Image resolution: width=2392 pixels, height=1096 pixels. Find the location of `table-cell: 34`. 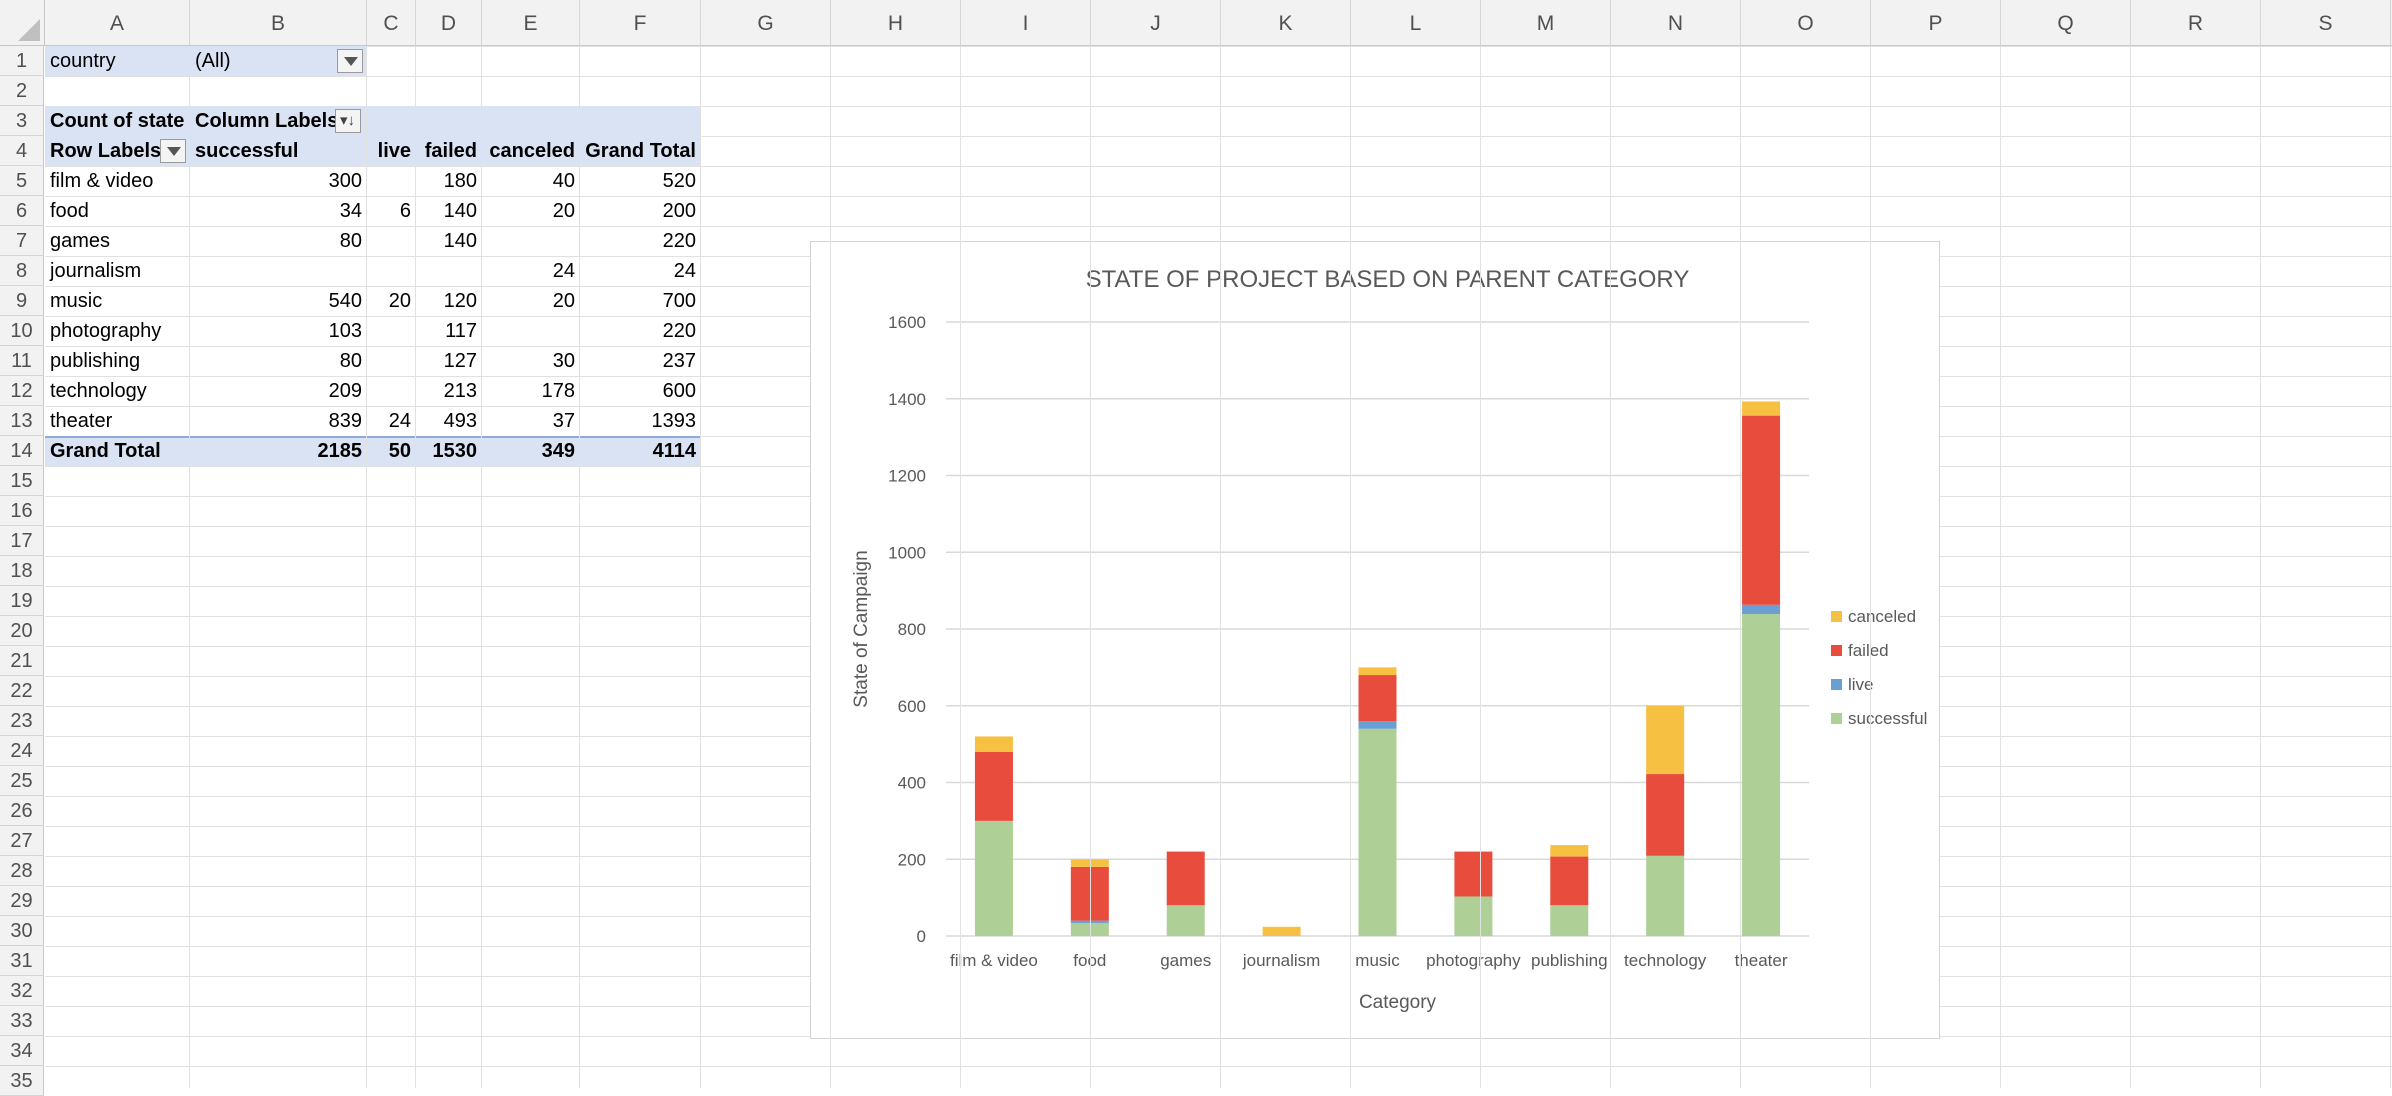

table-cell: 34 is located at coordinates (350, 211).